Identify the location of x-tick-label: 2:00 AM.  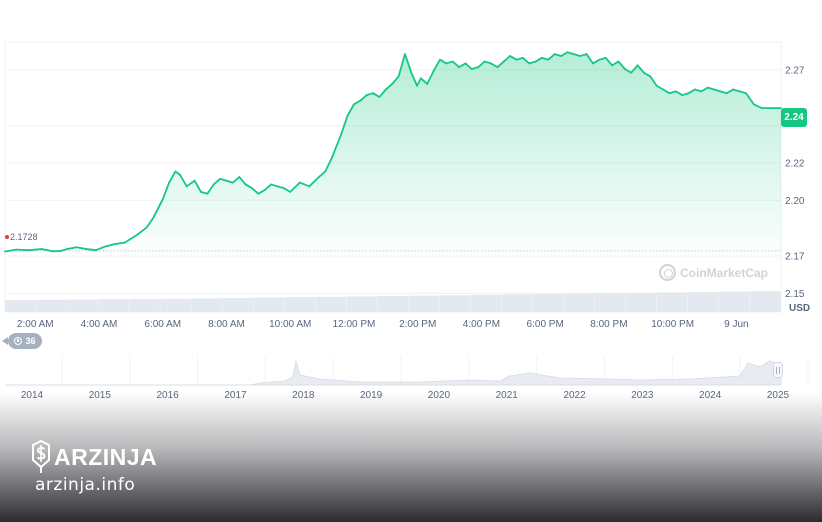
(35, 324).